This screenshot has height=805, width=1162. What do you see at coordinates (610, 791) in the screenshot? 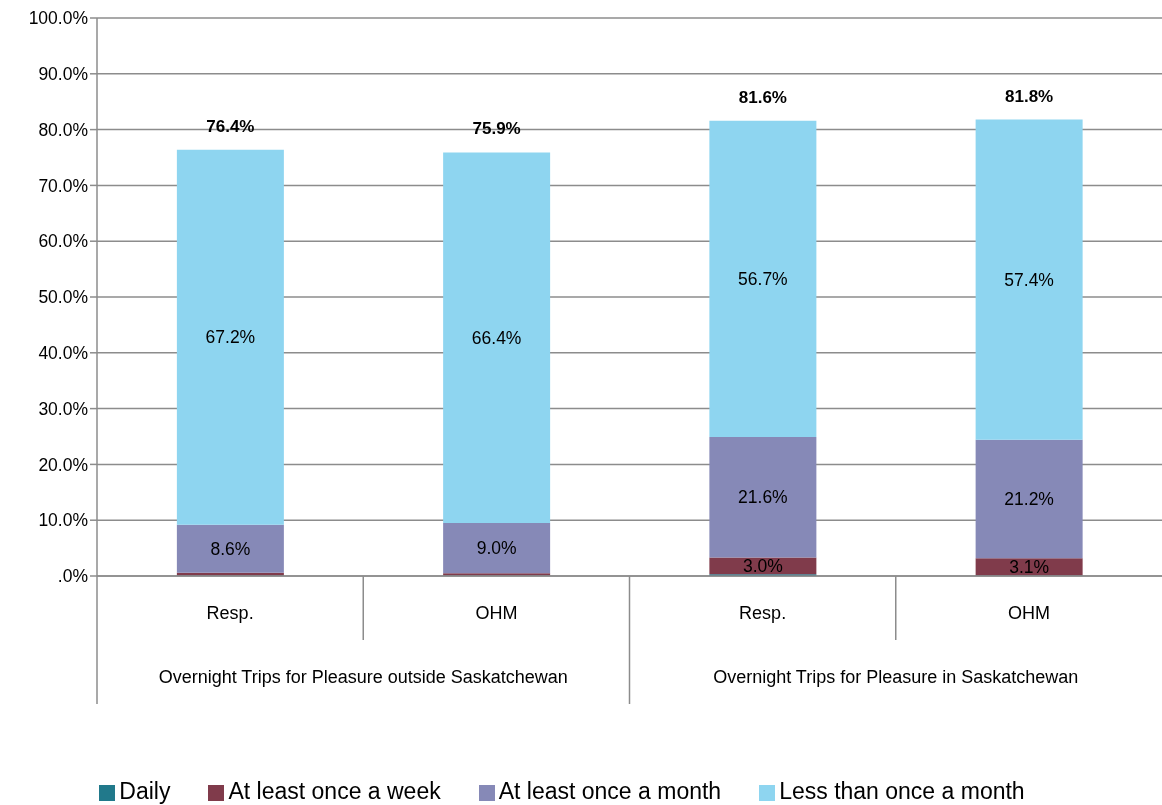
I see `legend-label: At least once a month` at bounding box center [610, 791].